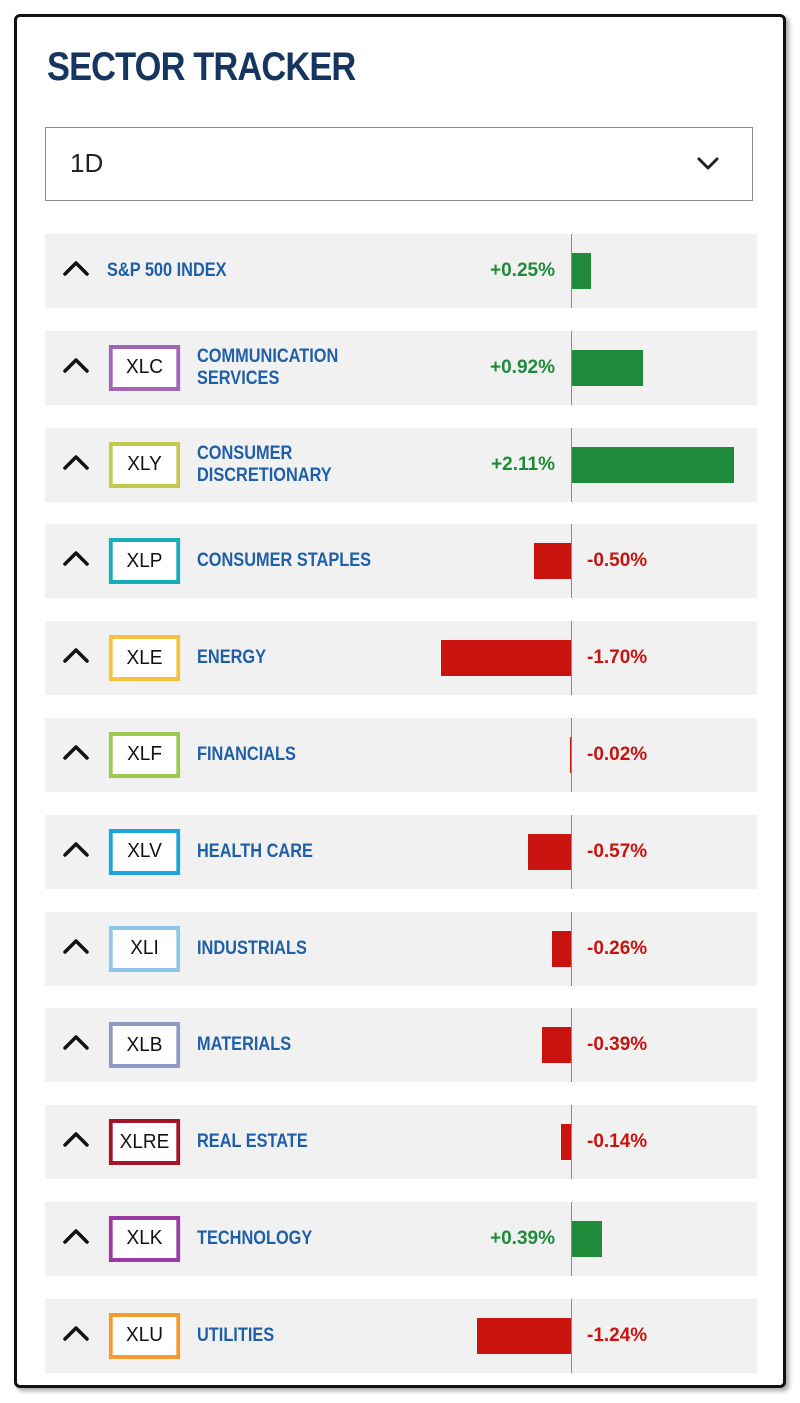 This screenshot has width=800, height=1403. Describe the element at coordinates (327, 1336) in the screenshot. I see `sector-name: UTILITIES` at that location.